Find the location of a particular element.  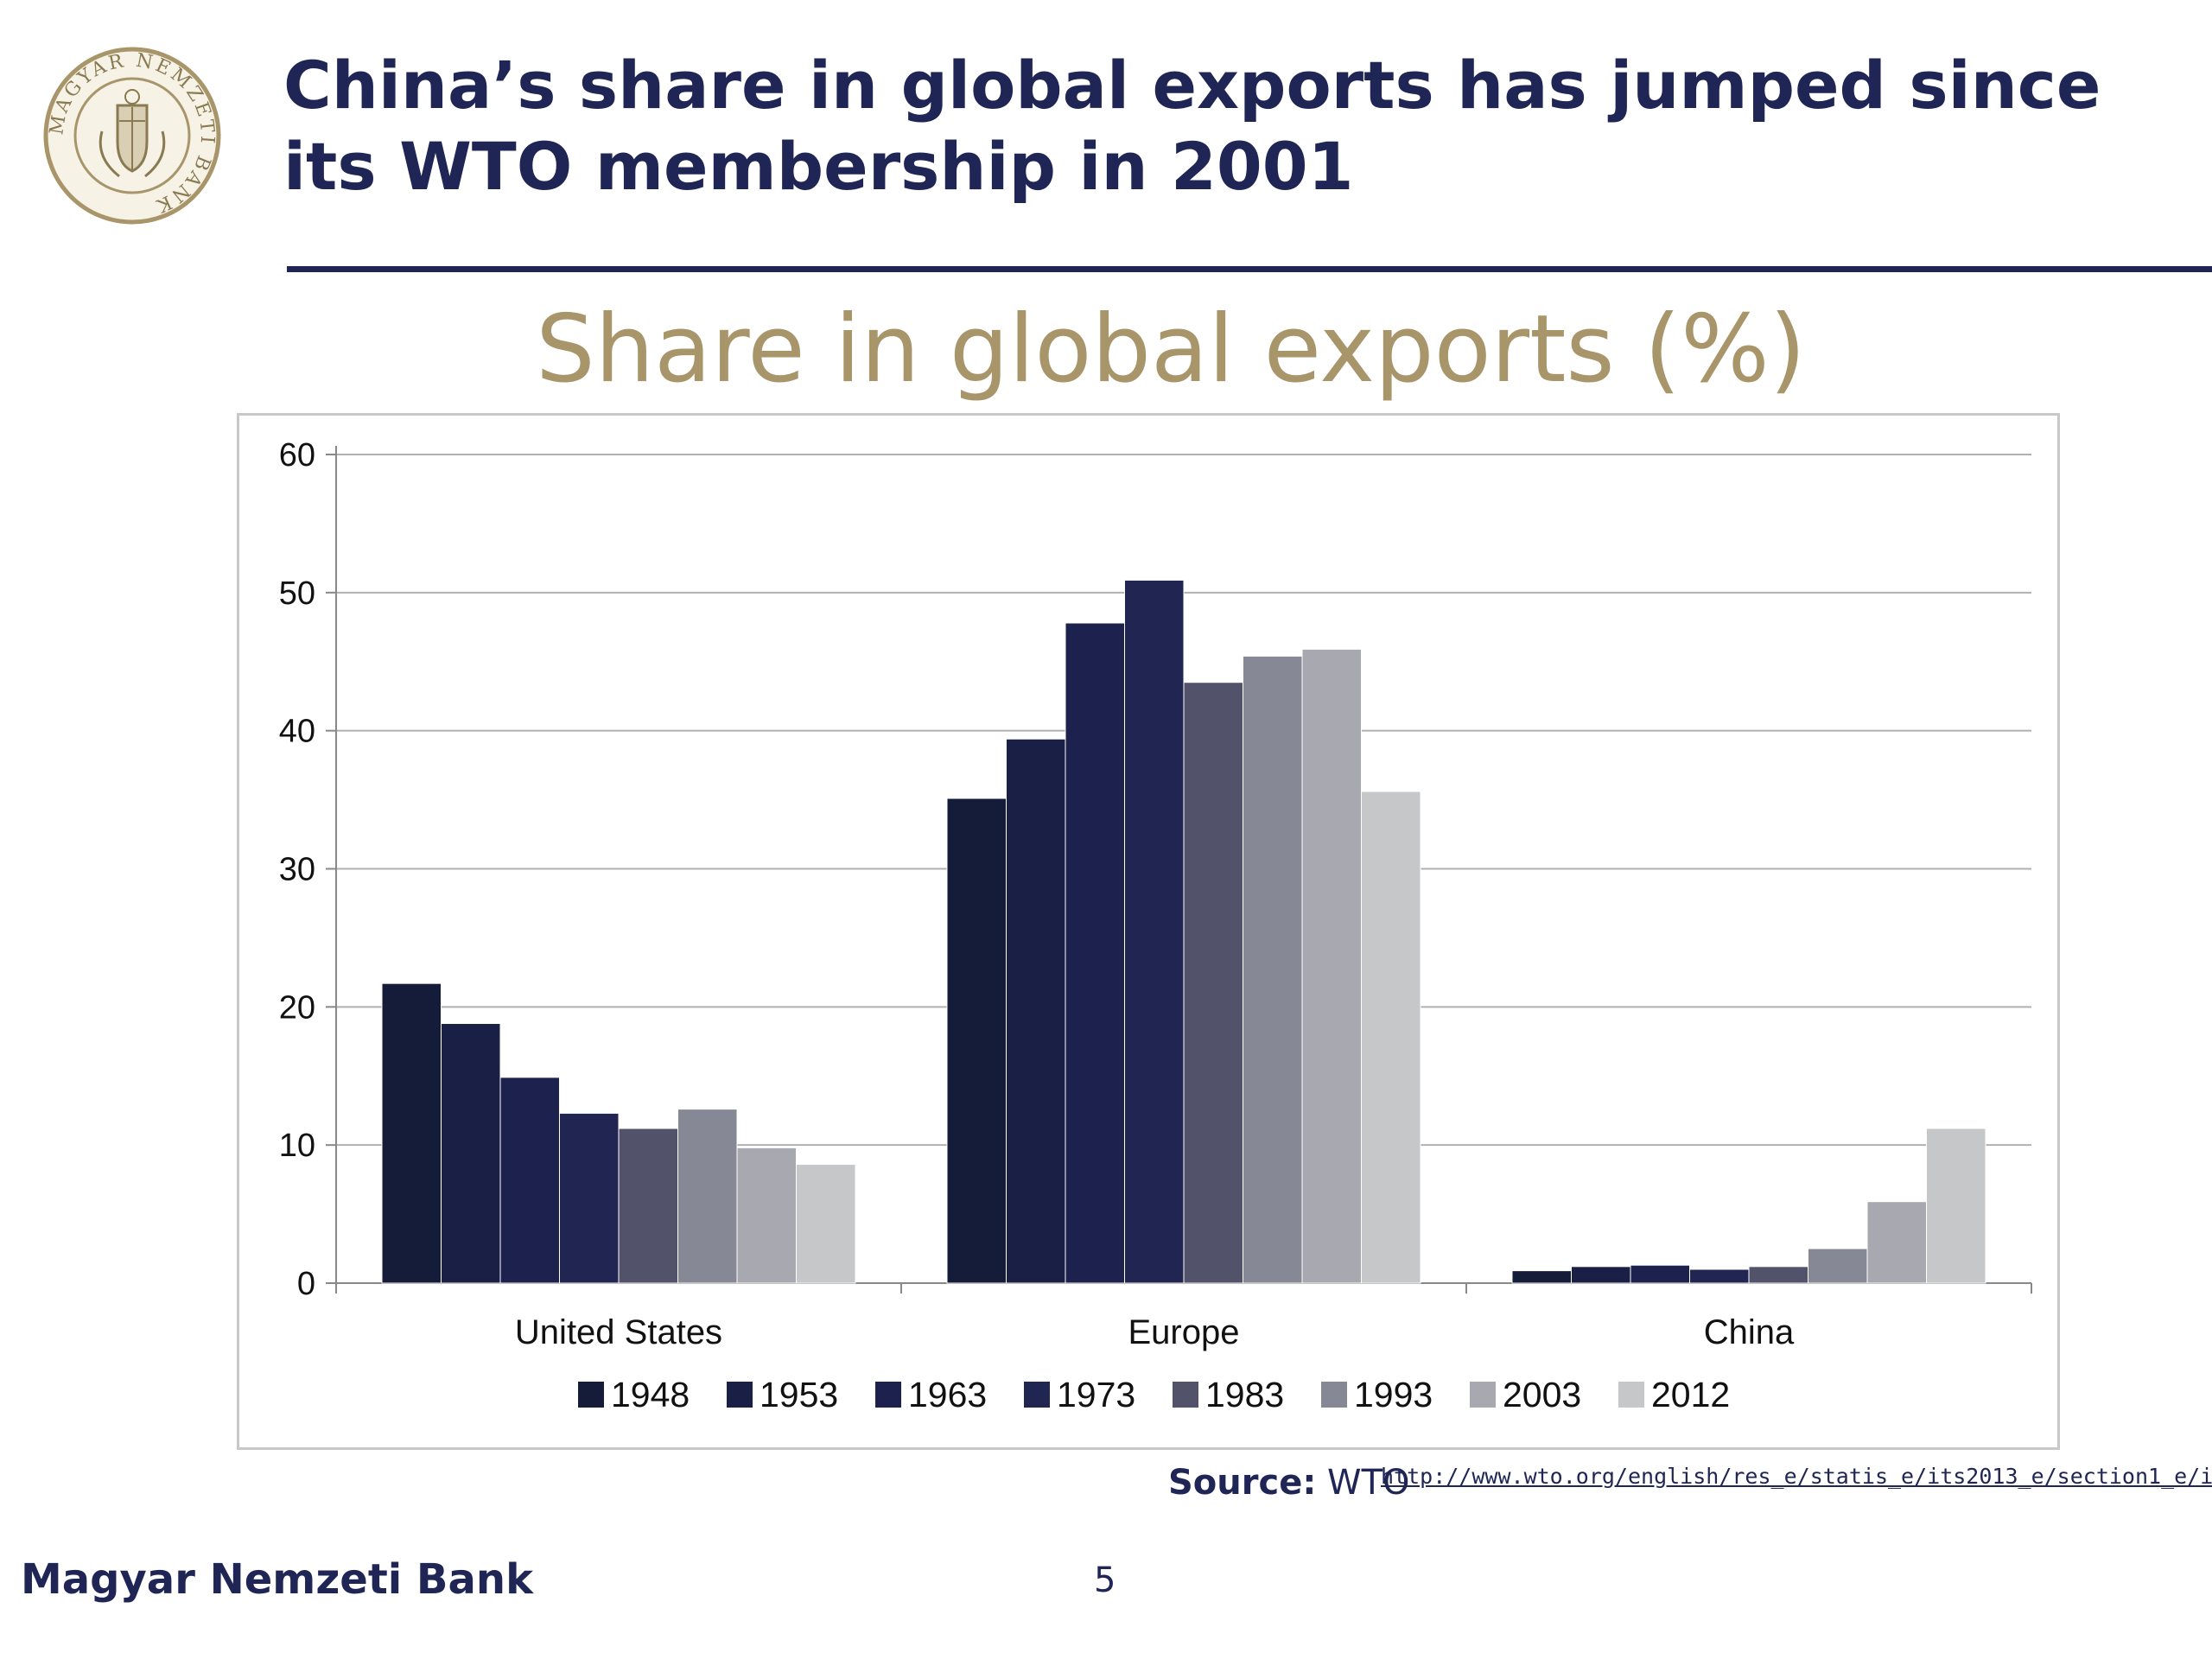

x-category-label: China is located at coordinates (1749, 1332).